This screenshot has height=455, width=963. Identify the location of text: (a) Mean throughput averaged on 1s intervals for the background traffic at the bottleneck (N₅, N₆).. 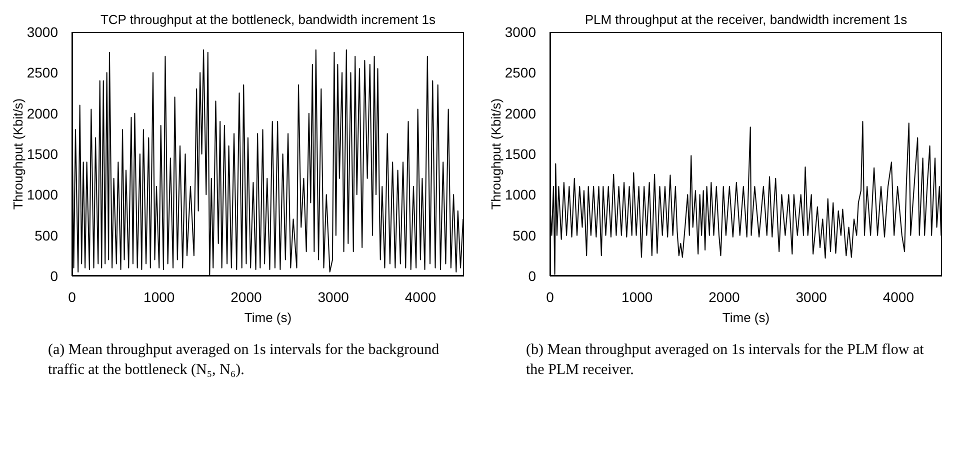
(243, 360).